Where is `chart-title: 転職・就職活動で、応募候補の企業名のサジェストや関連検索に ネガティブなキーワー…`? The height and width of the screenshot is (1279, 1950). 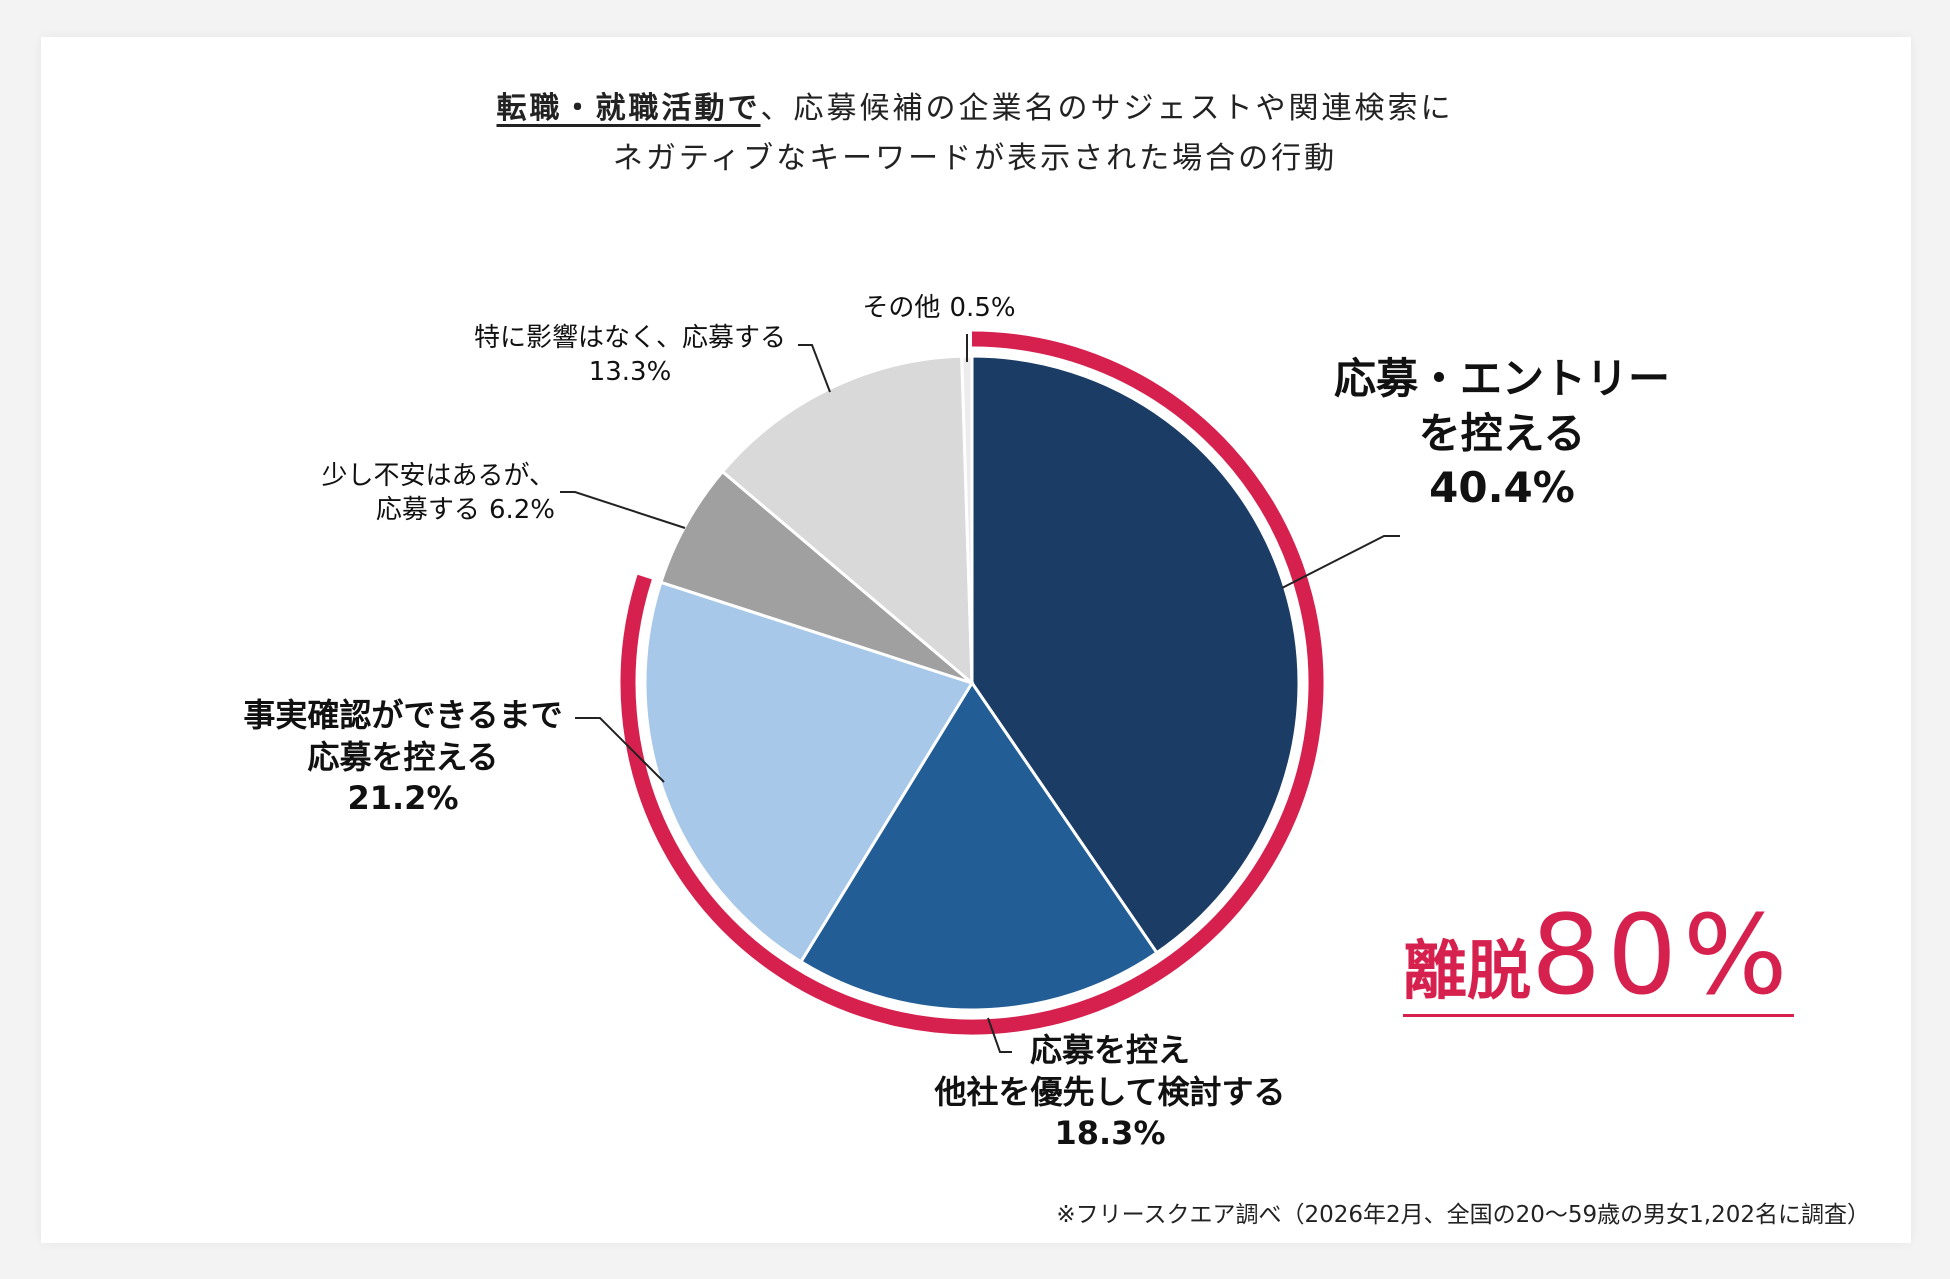 chart-title: 転職・就職活動で、応募候補の企業名のサジェストや関連検索に ネガティブなキーワー… is located at coordinates (975, 134).